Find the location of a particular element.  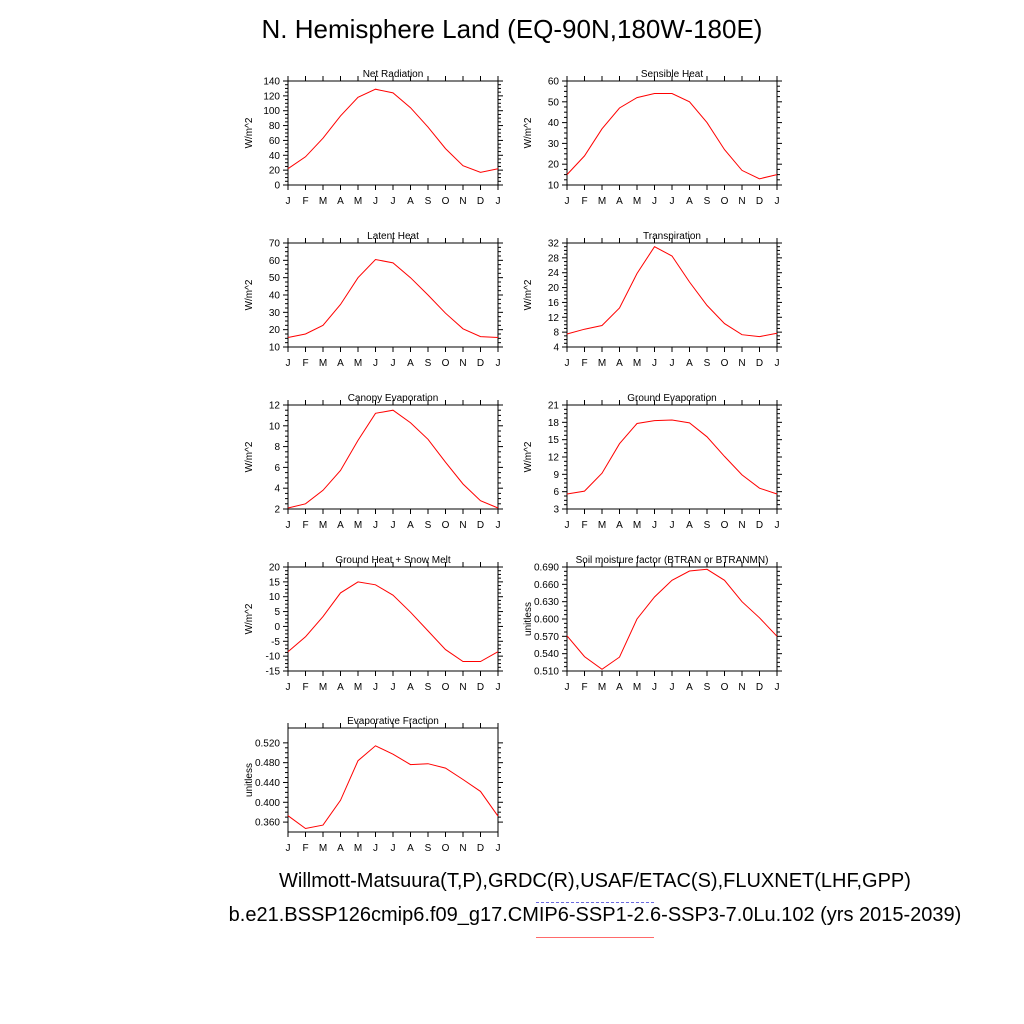

panel-title: Latent Heat is located at coordinates (393, 236).